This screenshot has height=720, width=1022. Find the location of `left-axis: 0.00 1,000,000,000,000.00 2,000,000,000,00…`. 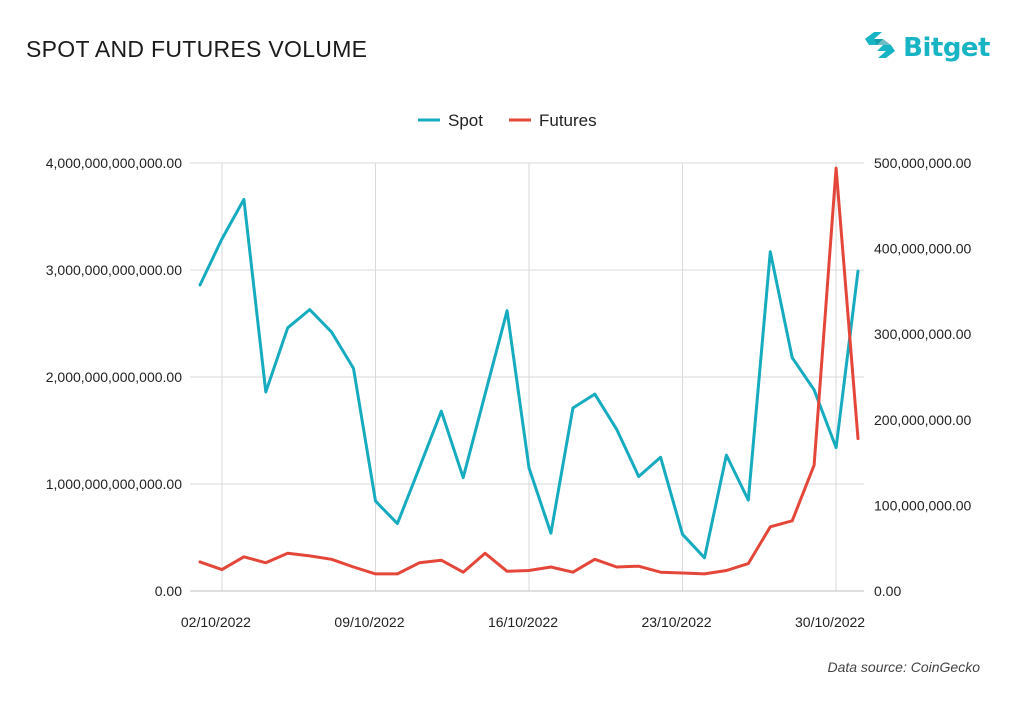

left-axis: 0.00 1,000,000,000,000.00 2,000,000,000,00… is located at coordinates (114, 377).